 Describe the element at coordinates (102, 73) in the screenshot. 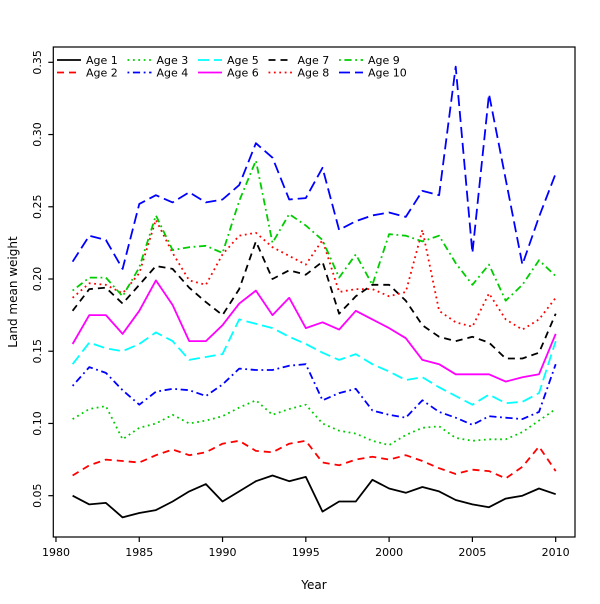

I see `legend-label-age-2: Age 2` at that location.